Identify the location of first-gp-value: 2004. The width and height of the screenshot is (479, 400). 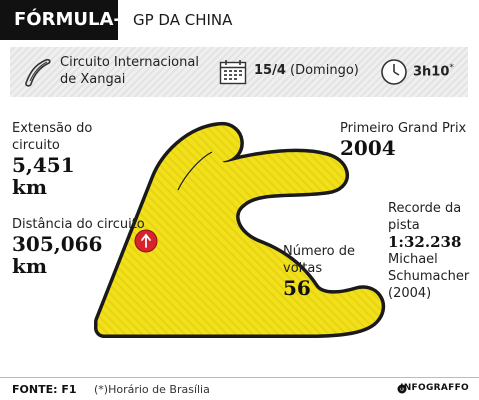
(368, 148).